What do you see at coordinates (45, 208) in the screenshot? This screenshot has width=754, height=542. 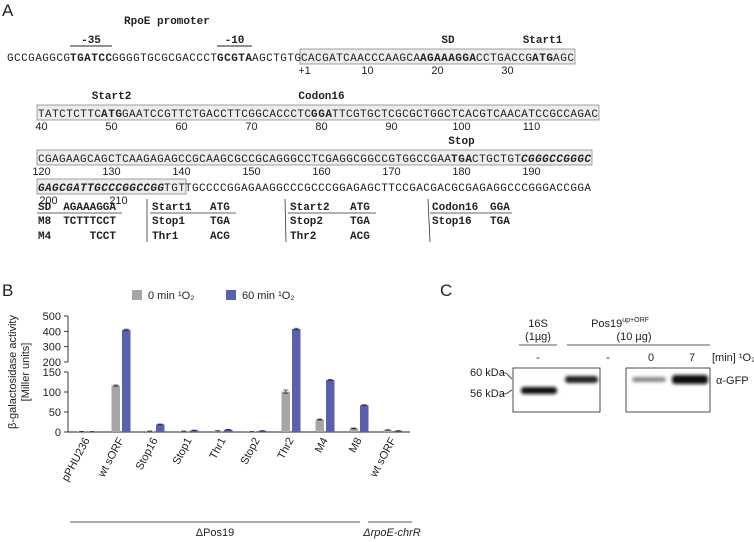 I see `table-cell: SD` at bounding box center [45, 208].